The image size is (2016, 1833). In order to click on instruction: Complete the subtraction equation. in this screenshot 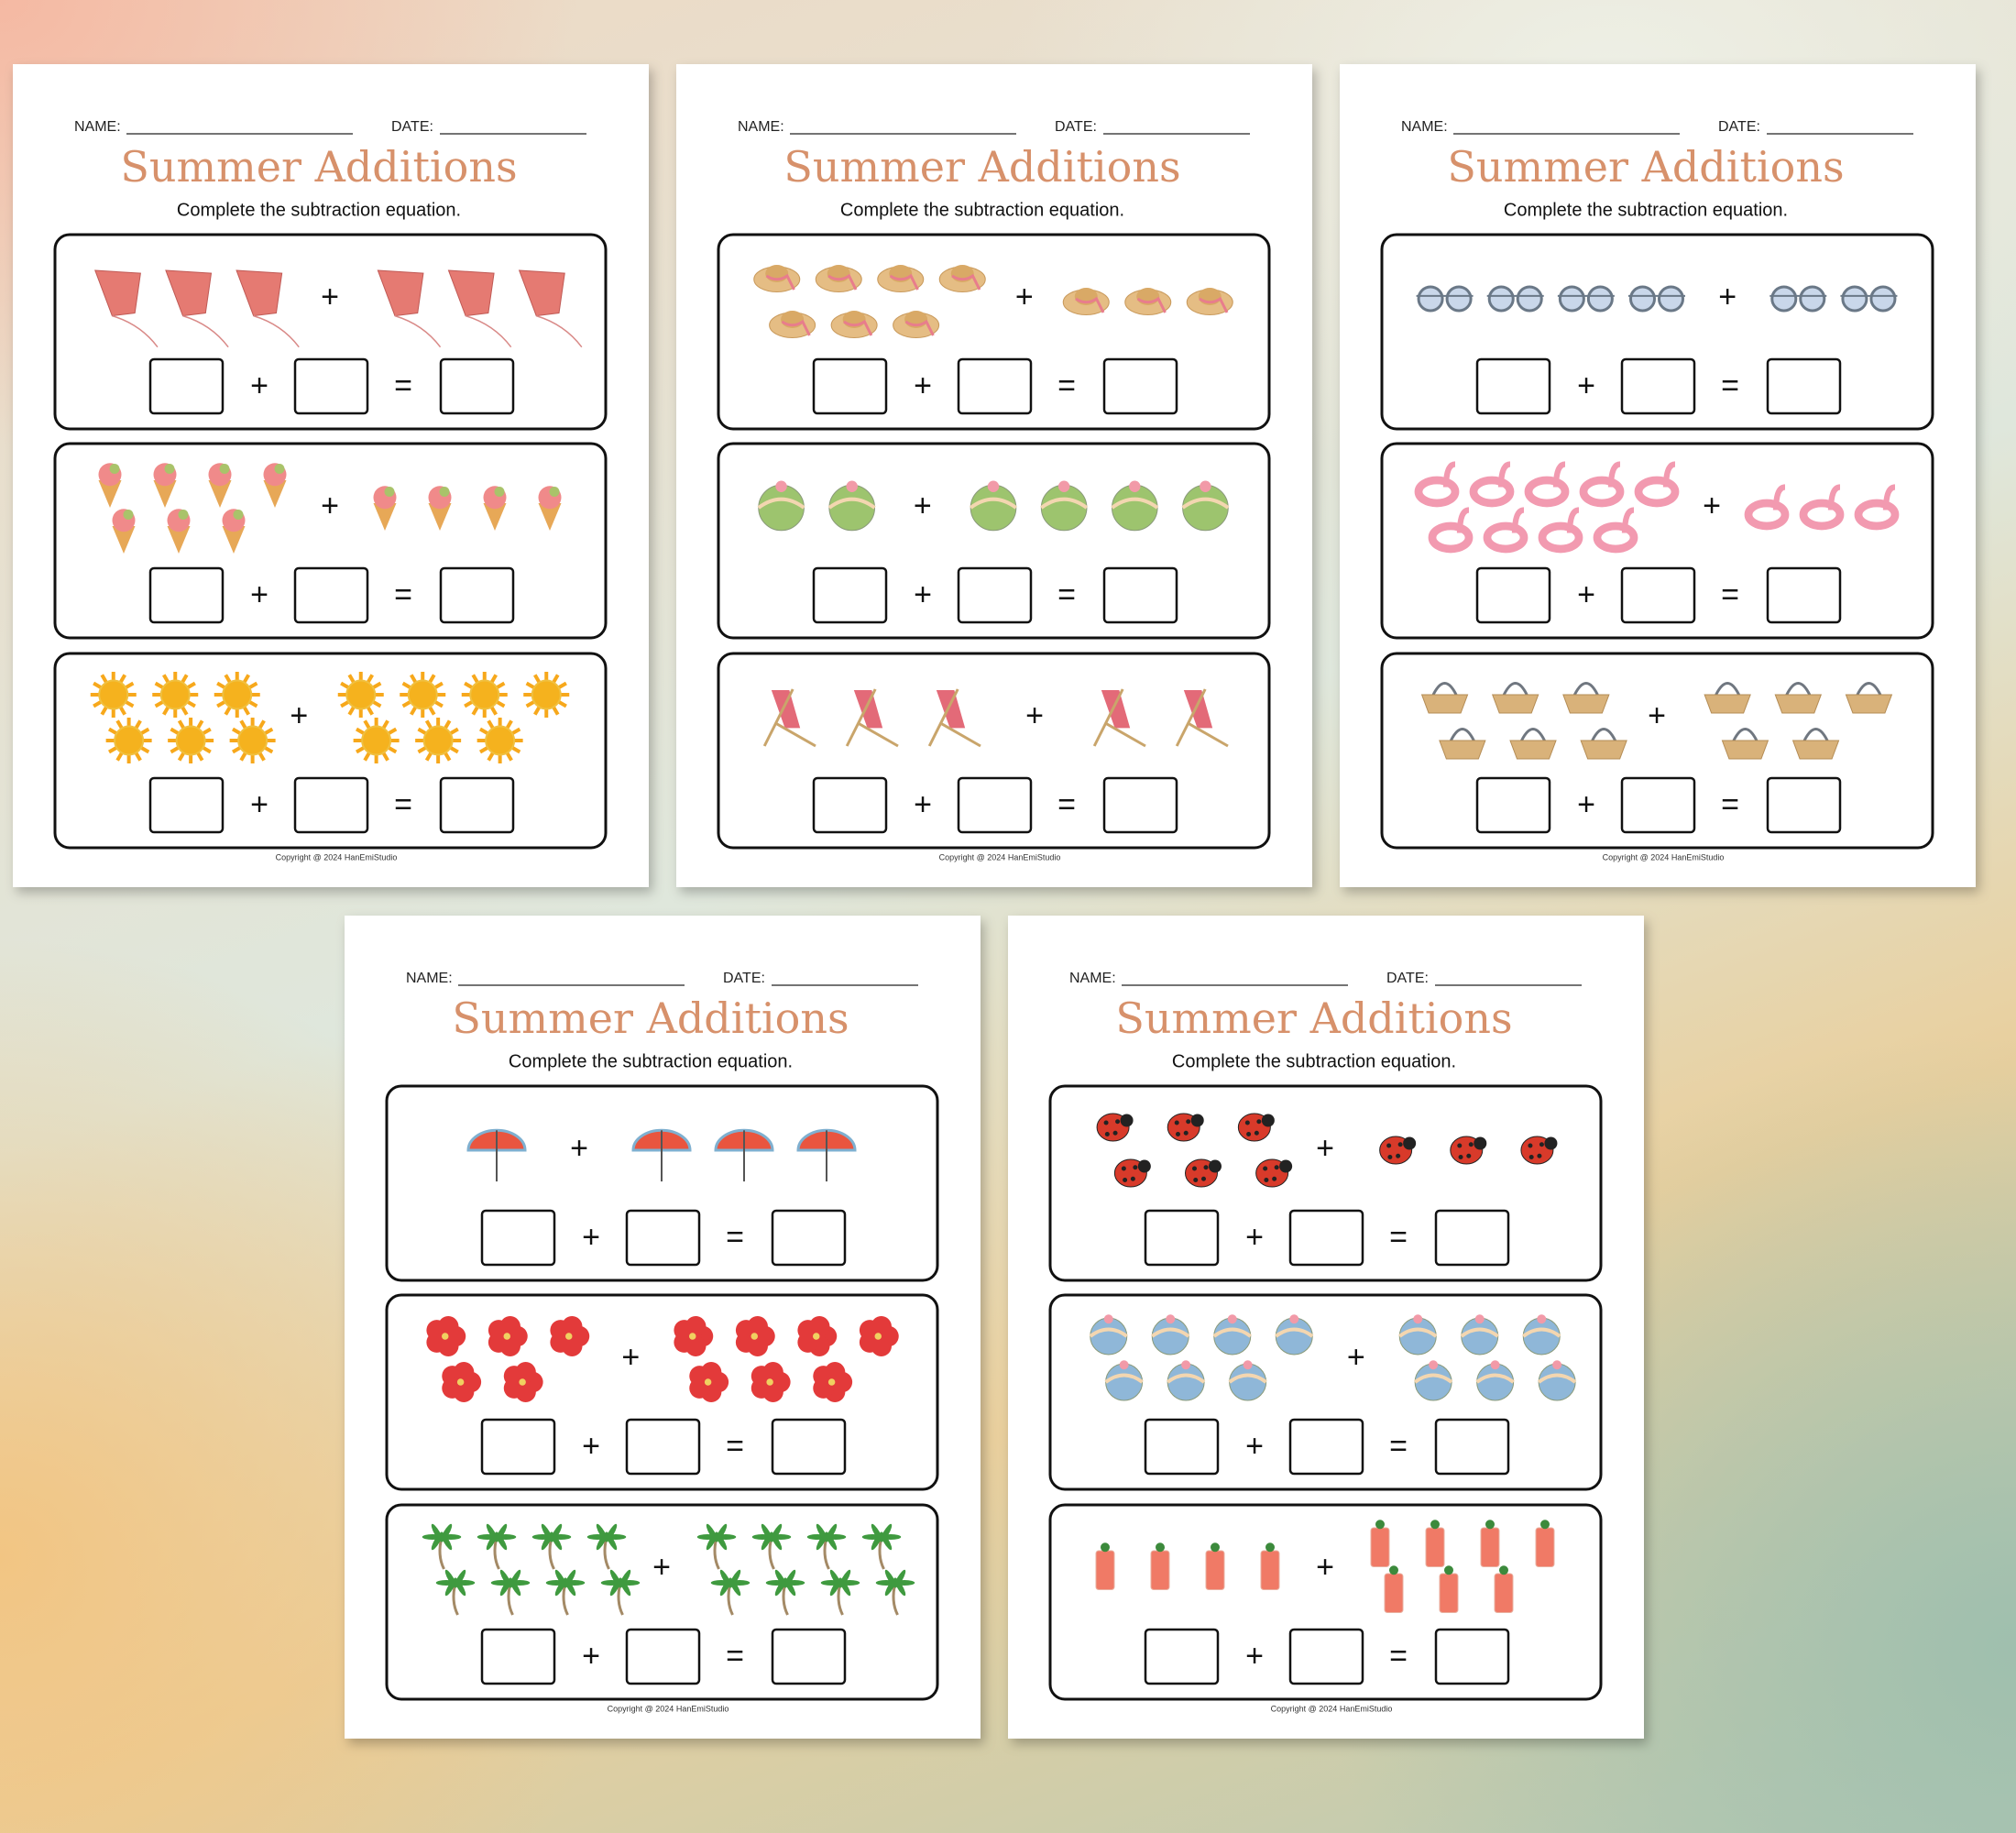, I will do `click(982, 210)`.